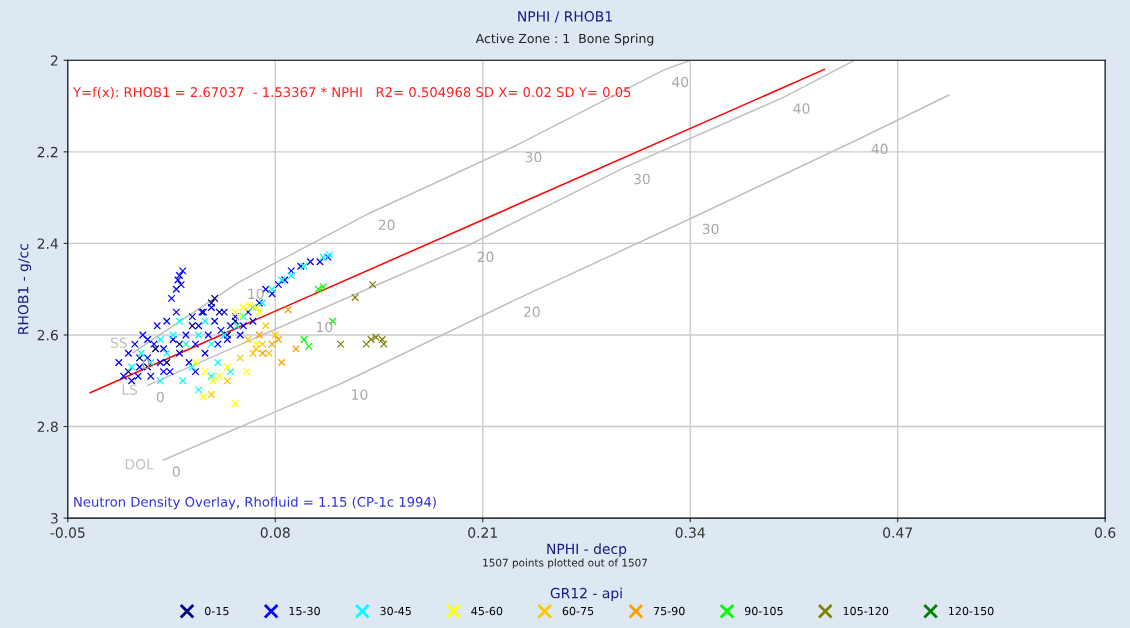  Describe the element at coordinates (971, 611) in the screenshot. I see `legend-label: 120-150` at that location.